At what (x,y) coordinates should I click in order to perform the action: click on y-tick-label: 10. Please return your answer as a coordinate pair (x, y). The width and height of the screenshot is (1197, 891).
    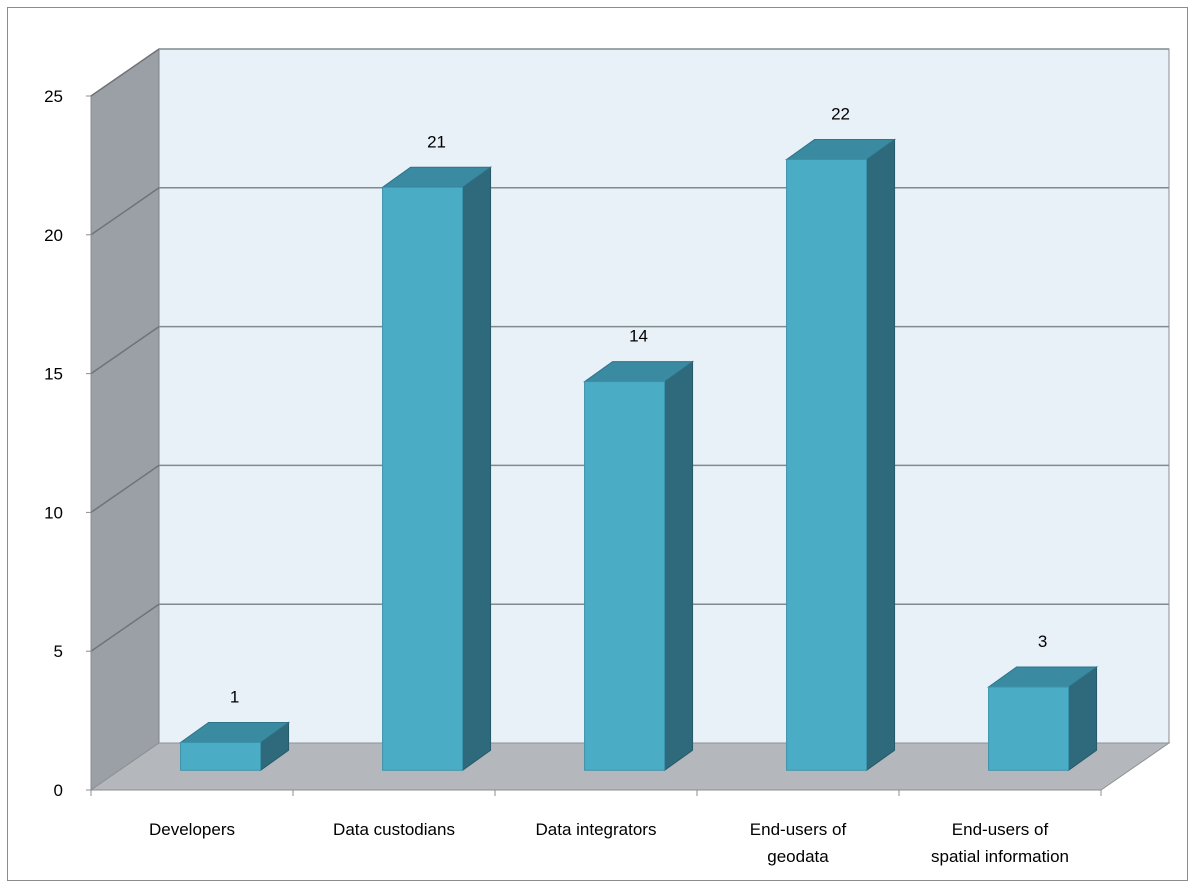
    Looking at the image, I should click on (53, 512).